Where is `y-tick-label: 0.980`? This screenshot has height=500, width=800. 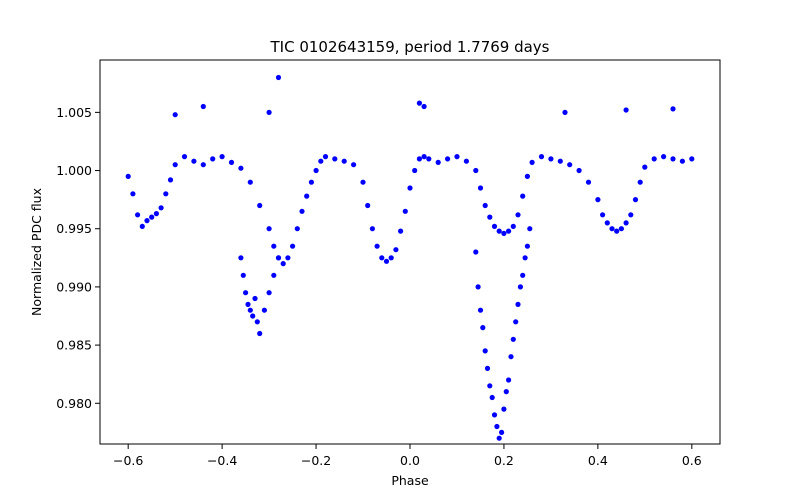
y-tick-label: 0.980 is located at coordinates (74, 403).